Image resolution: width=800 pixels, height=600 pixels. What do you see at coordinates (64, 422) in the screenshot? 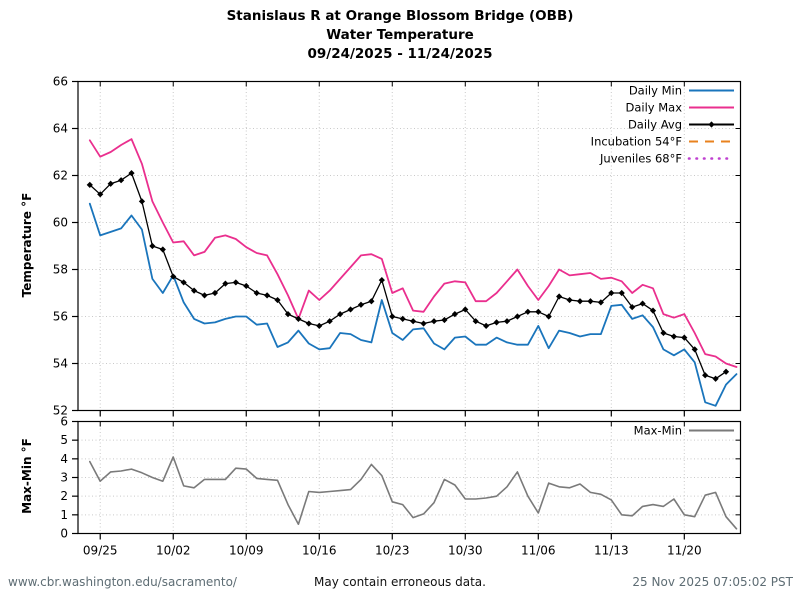
I see `tick-label: 6` at bounding box center [64, 422].